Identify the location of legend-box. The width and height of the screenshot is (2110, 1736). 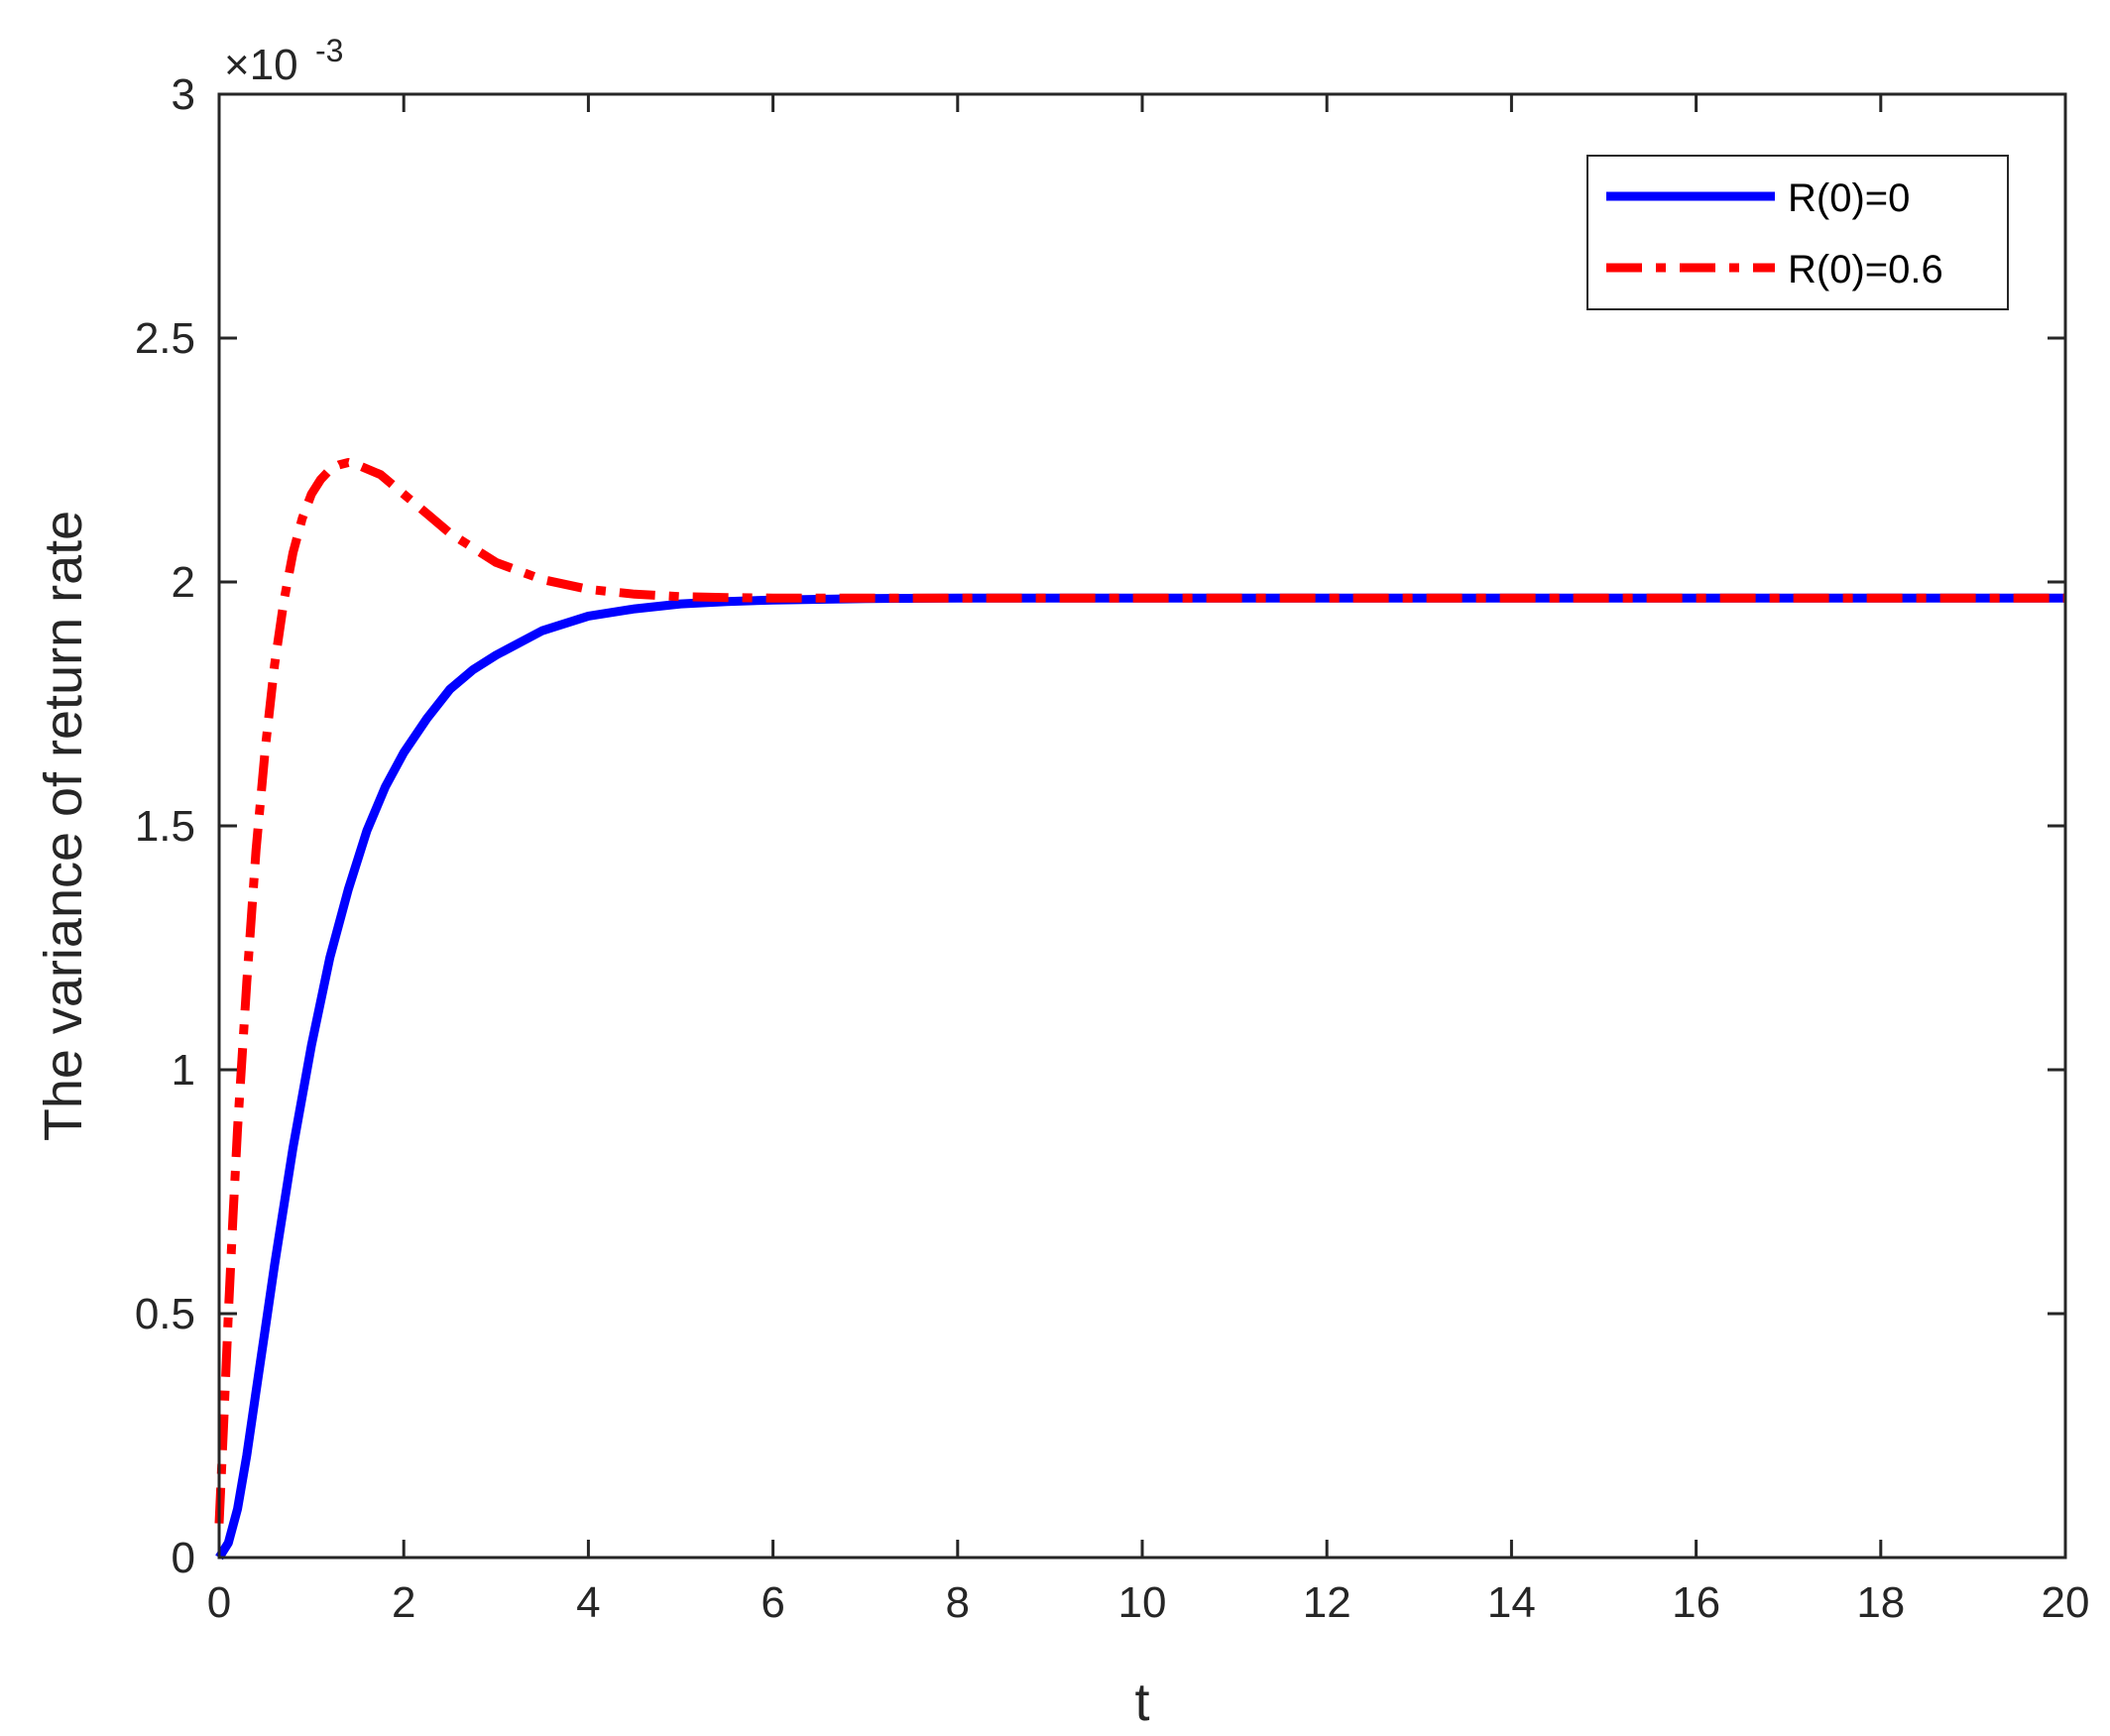
(1797, 232).